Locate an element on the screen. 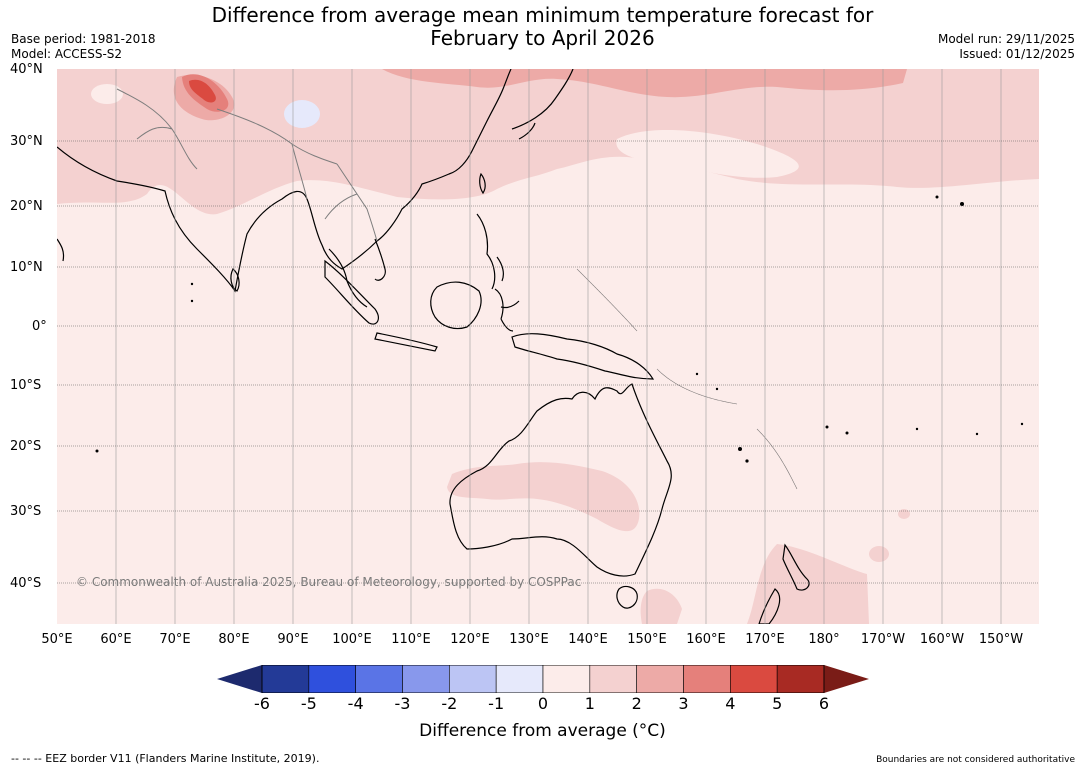  colorbar-tick-label: -4 is located at coordinates (355, 703).